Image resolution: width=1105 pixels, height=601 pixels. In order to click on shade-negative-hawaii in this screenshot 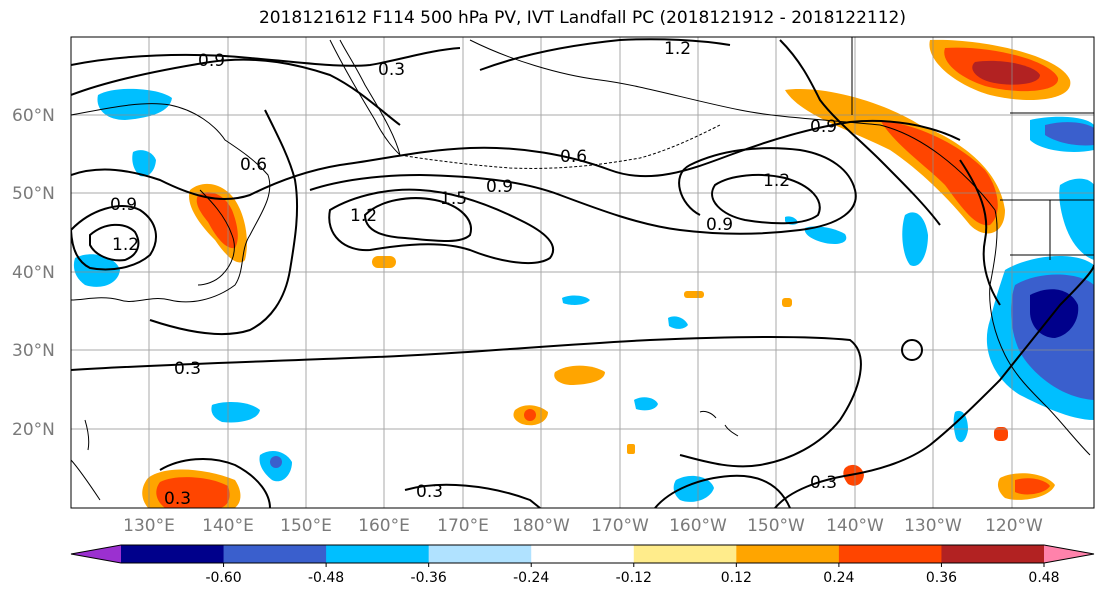, I will do `click(646, 404)`.